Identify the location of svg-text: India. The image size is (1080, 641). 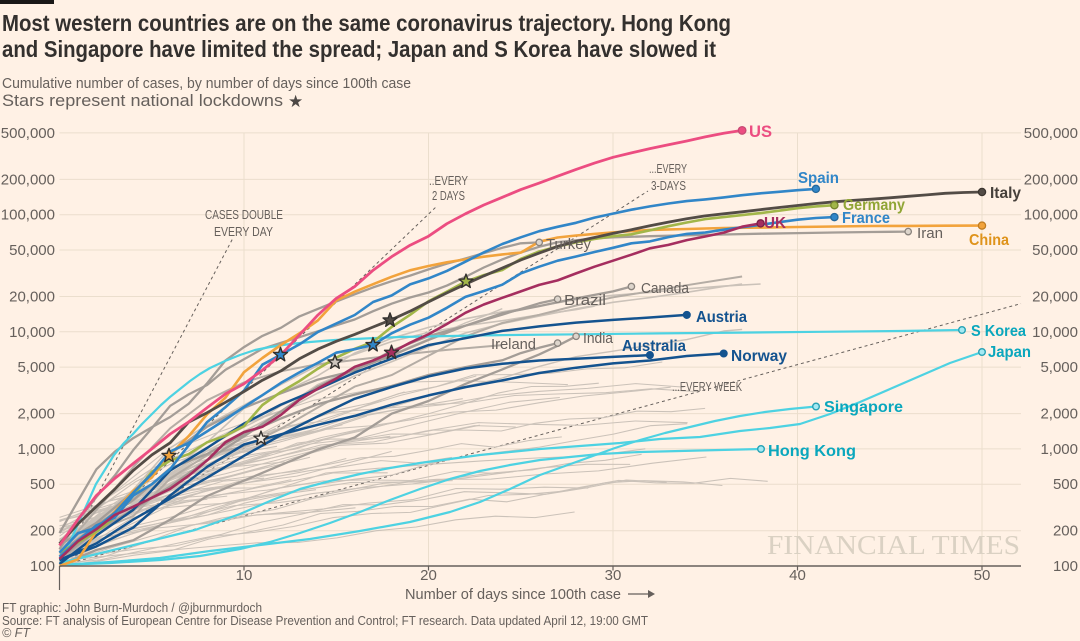
(598, 338).